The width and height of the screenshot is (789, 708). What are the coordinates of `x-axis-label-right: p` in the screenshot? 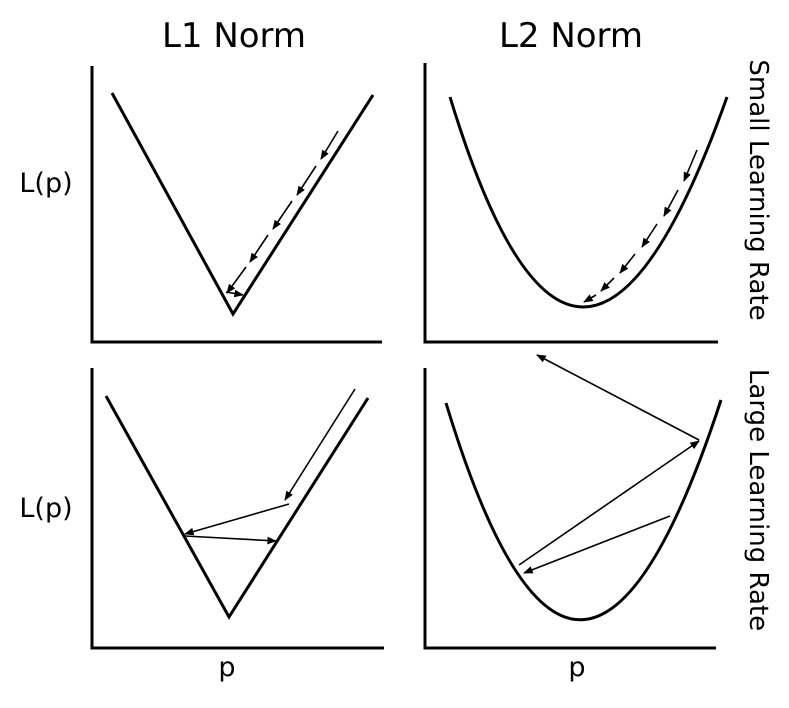 It's located at (576, 667).